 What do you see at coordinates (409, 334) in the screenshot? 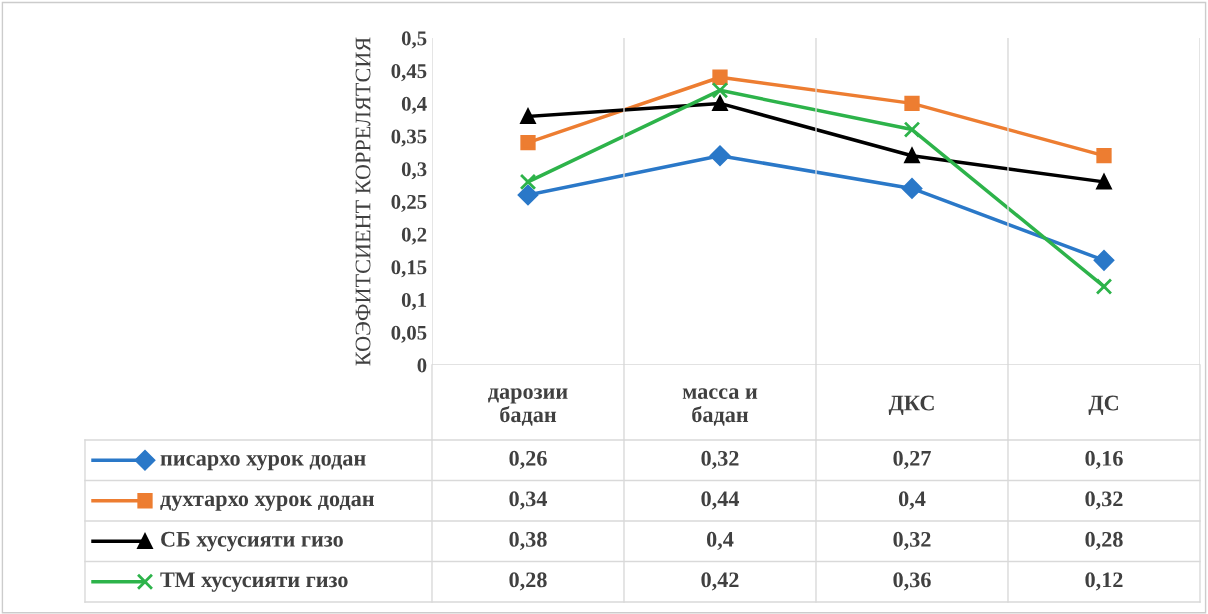
I see `y-tick-label: 0,05` at bounding box center [409, 334].